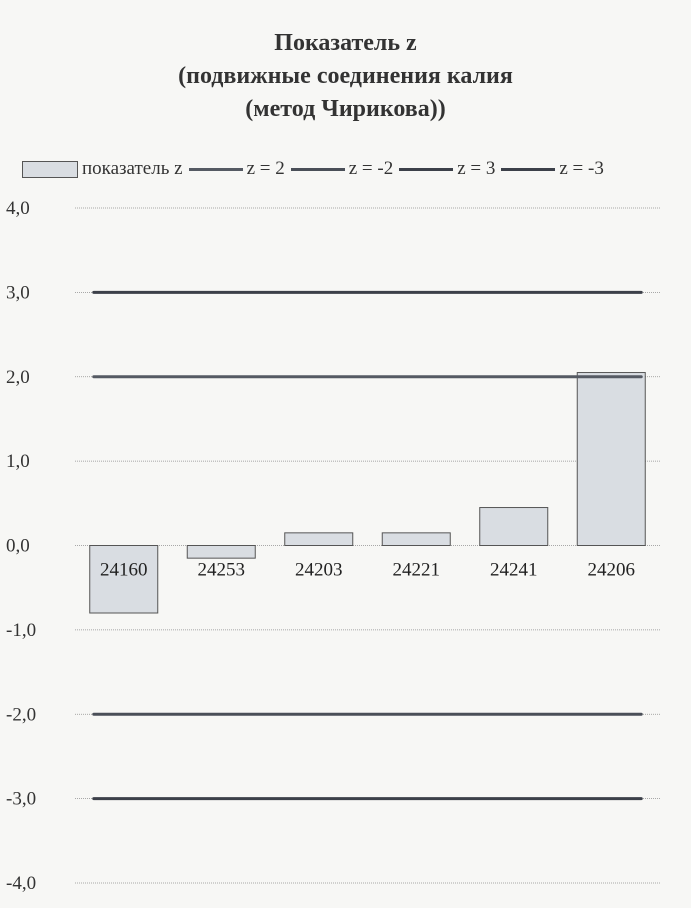  I want to click on y-tick-label: 0,0, so click(18, 546).